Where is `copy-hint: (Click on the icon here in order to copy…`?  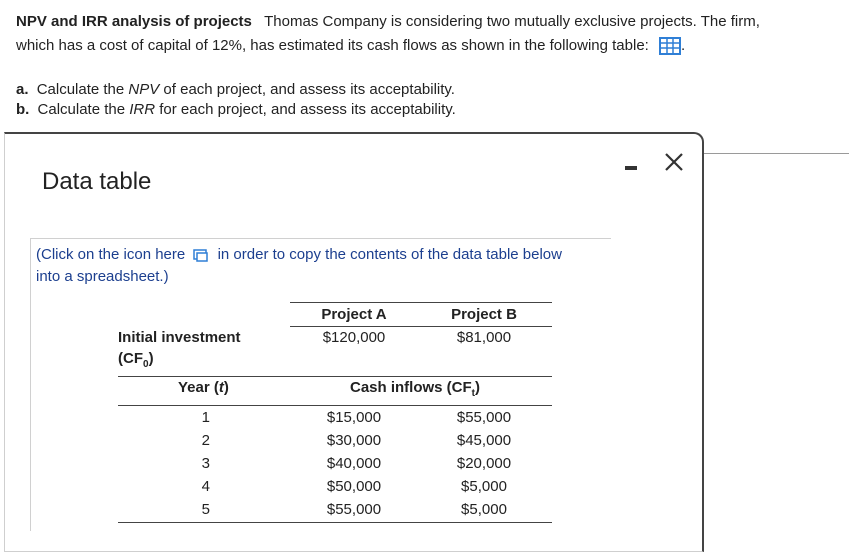
copy-hint: (Click on the icon here in order to copy… is located at coordinates (336, 266).